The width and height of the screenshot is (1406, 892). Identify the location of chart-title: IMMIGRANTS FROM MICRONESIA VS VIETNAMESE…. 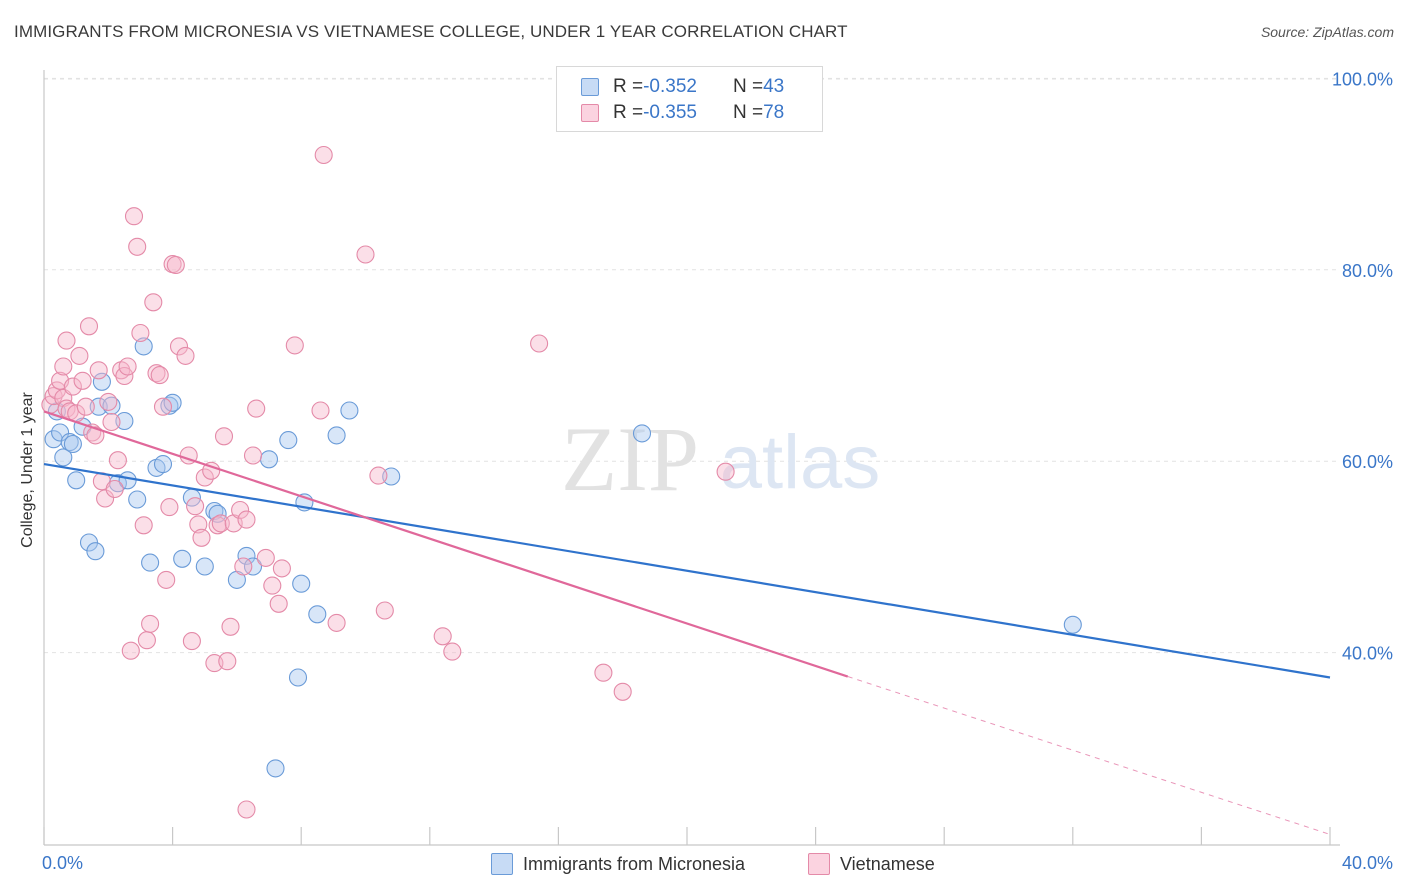
(431, 31).